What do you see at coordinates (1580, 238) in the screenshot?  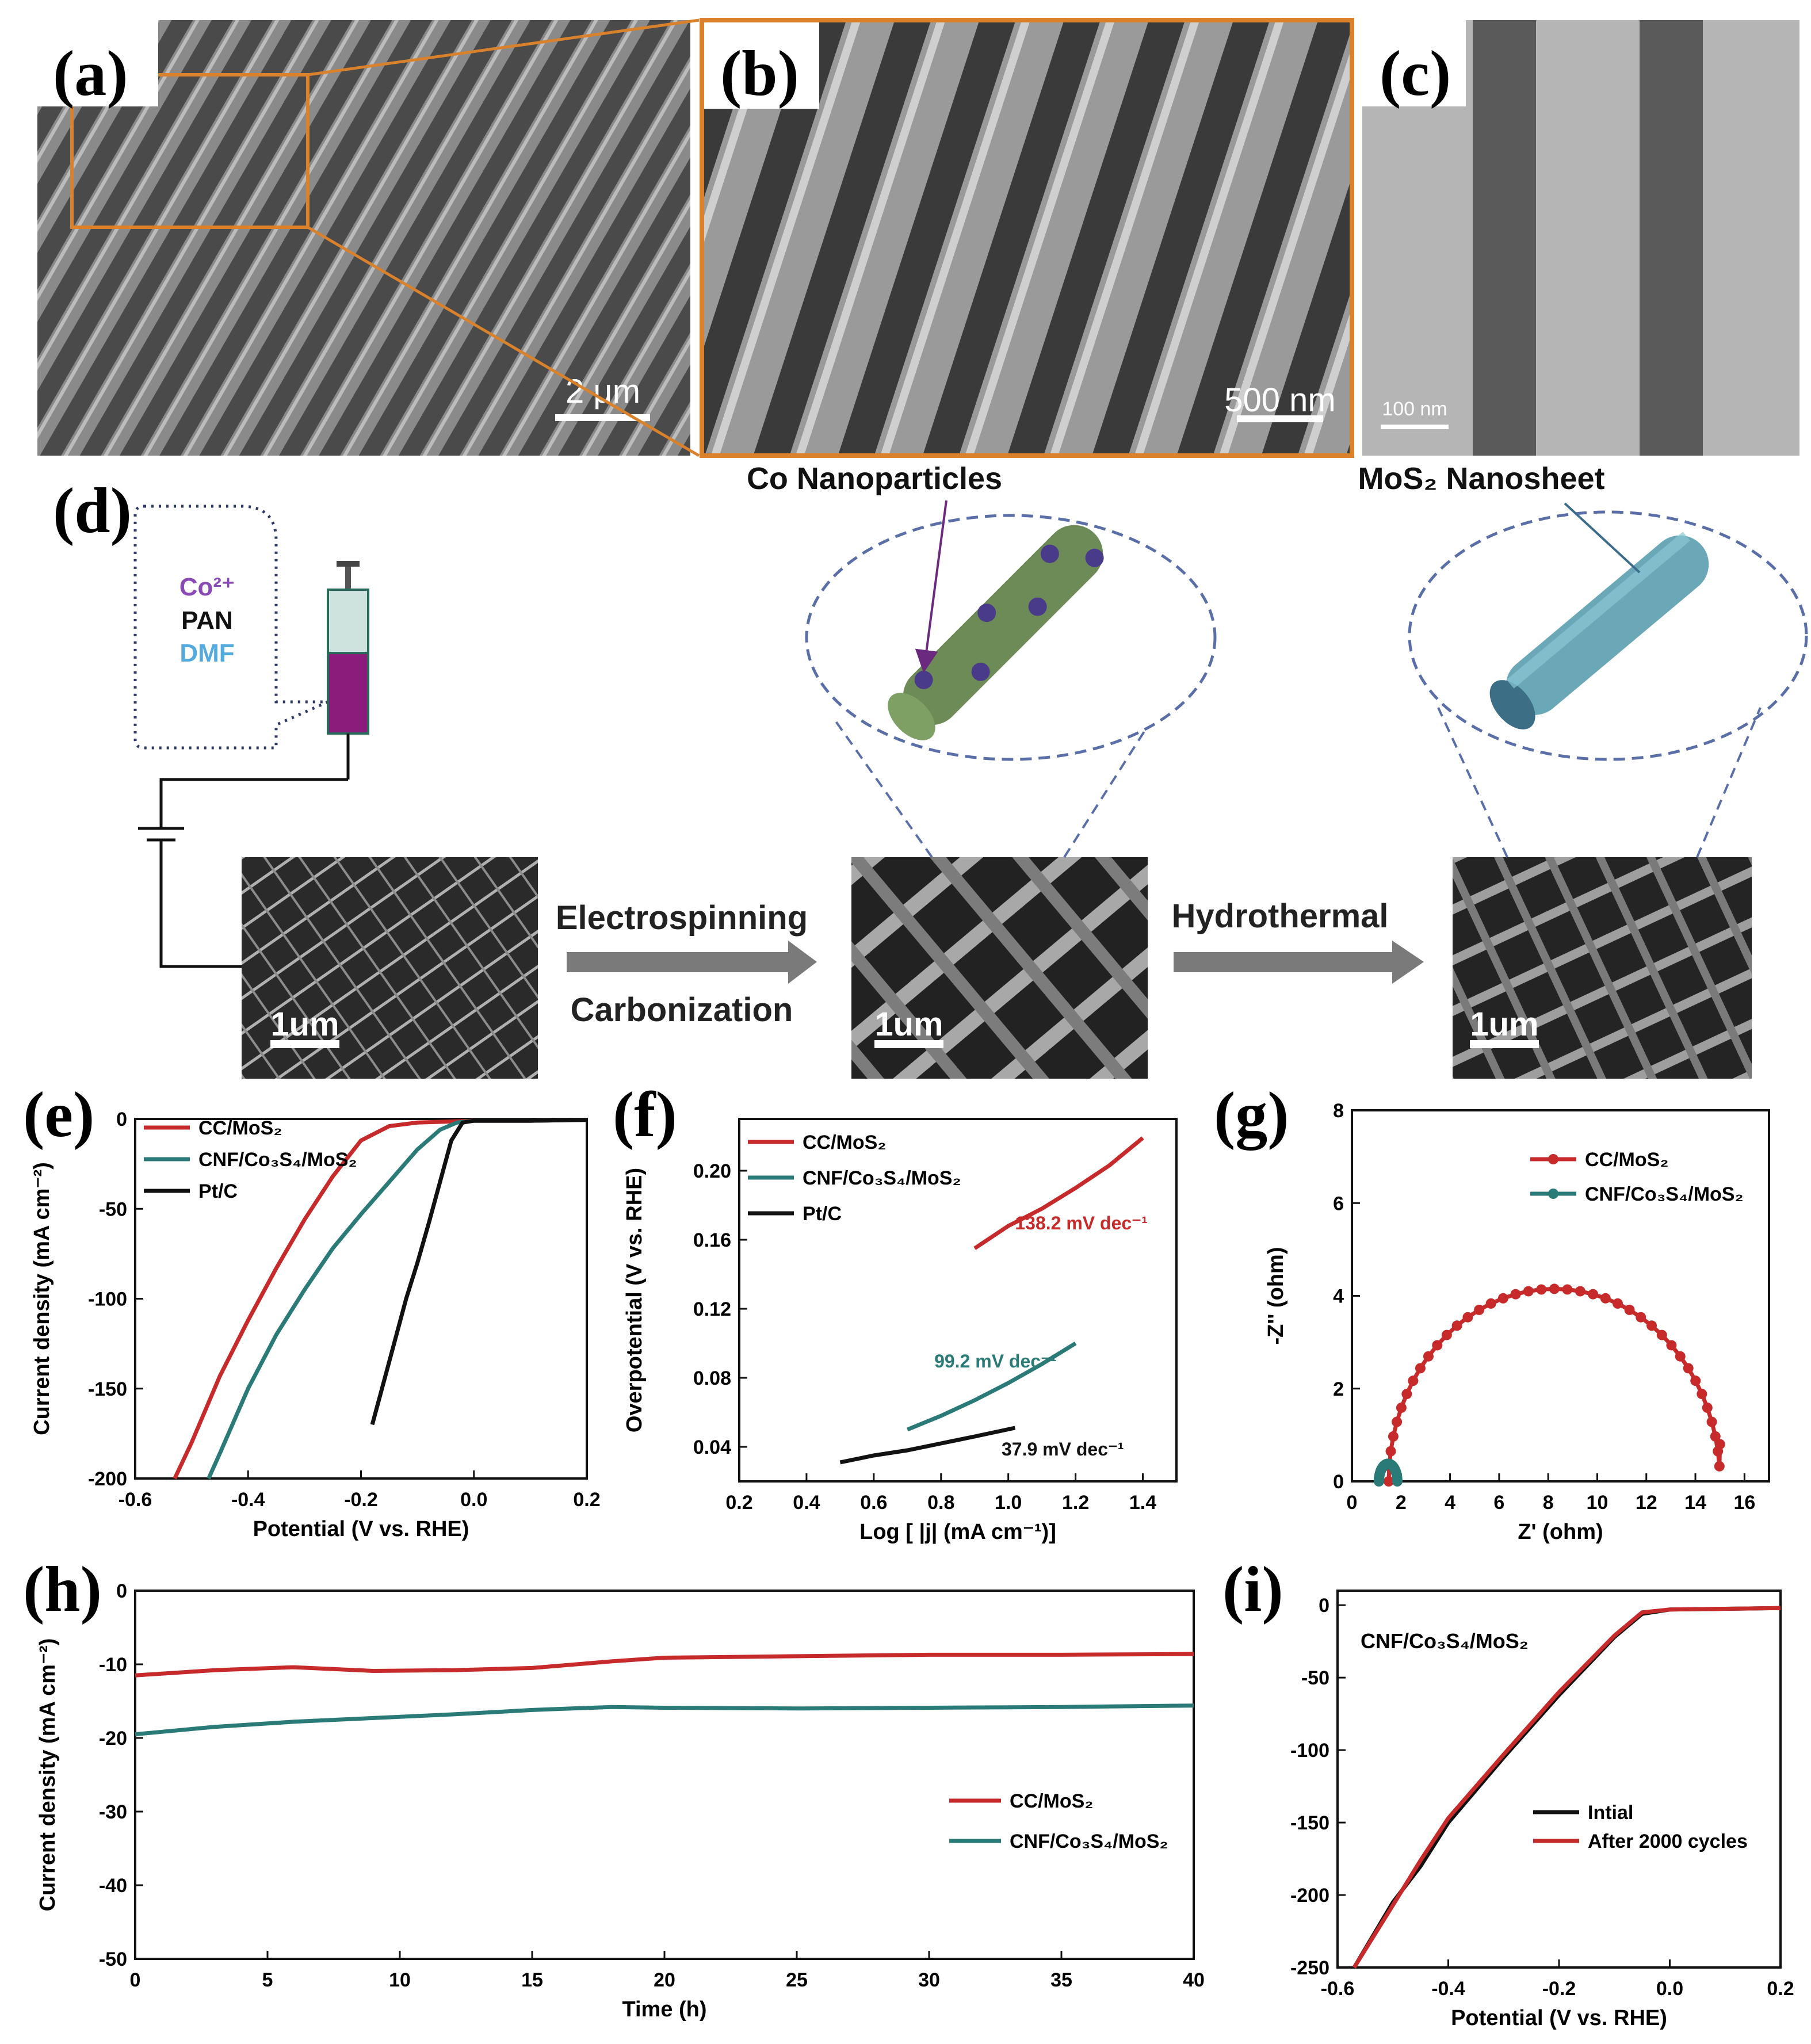 I see `panel-c: (c) 100 nm` at bounding box center [1580, 238].